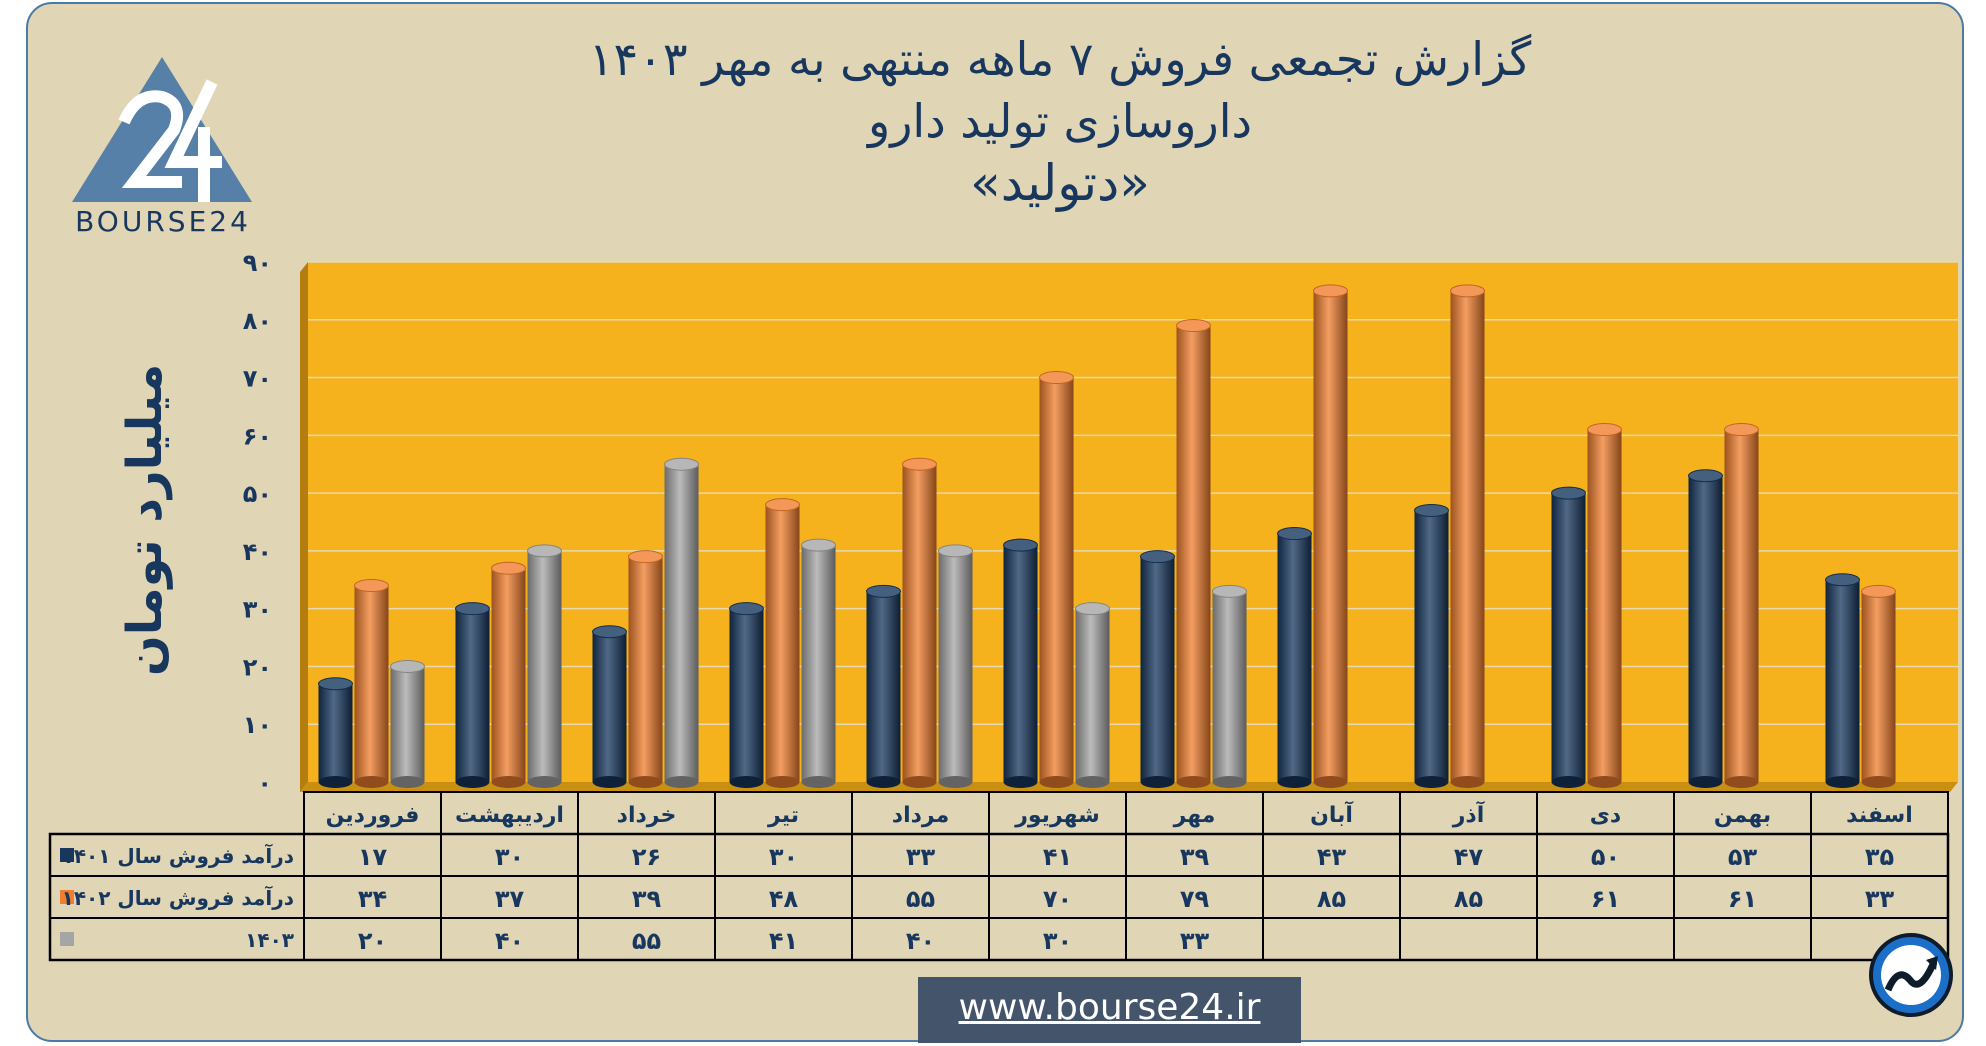 This screenshot has width=1986, height=1046. Describe the element at coordinates (1129, 787) in the screenshot. I see `plot-floor` at that location.